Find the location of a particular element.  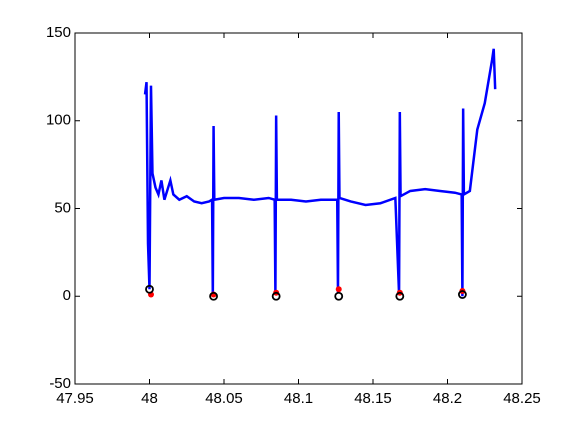

y-tick-label: 0 is located at coordinates (67, 295).